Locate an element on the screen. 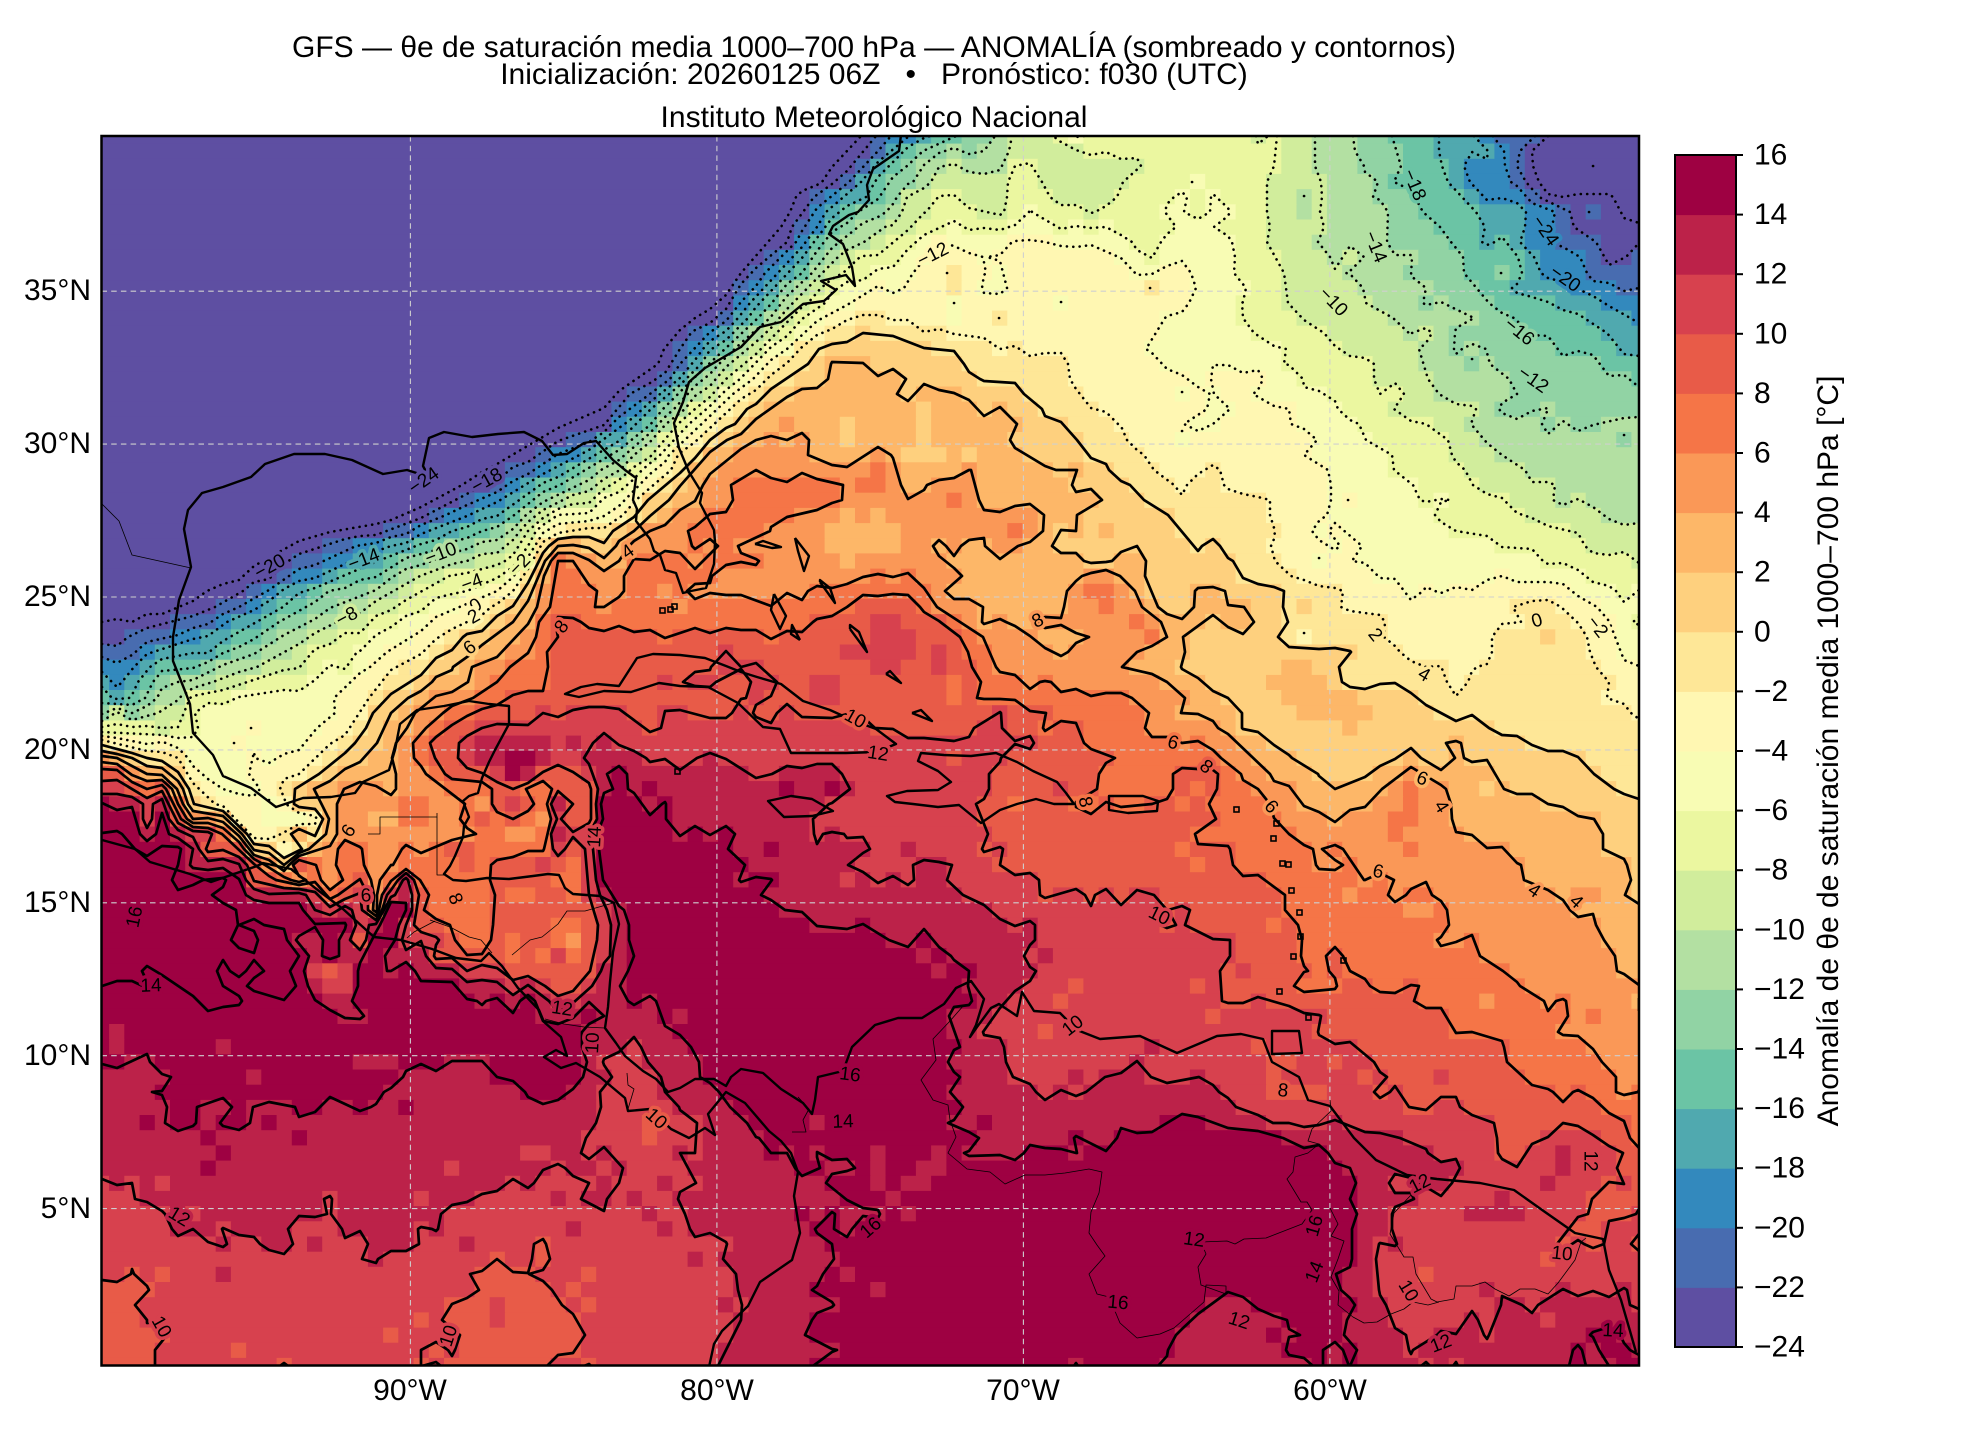 The width and height of the screenshot is (1980, 1440). svg-text: 6 is located at coordinates (1762, 453).